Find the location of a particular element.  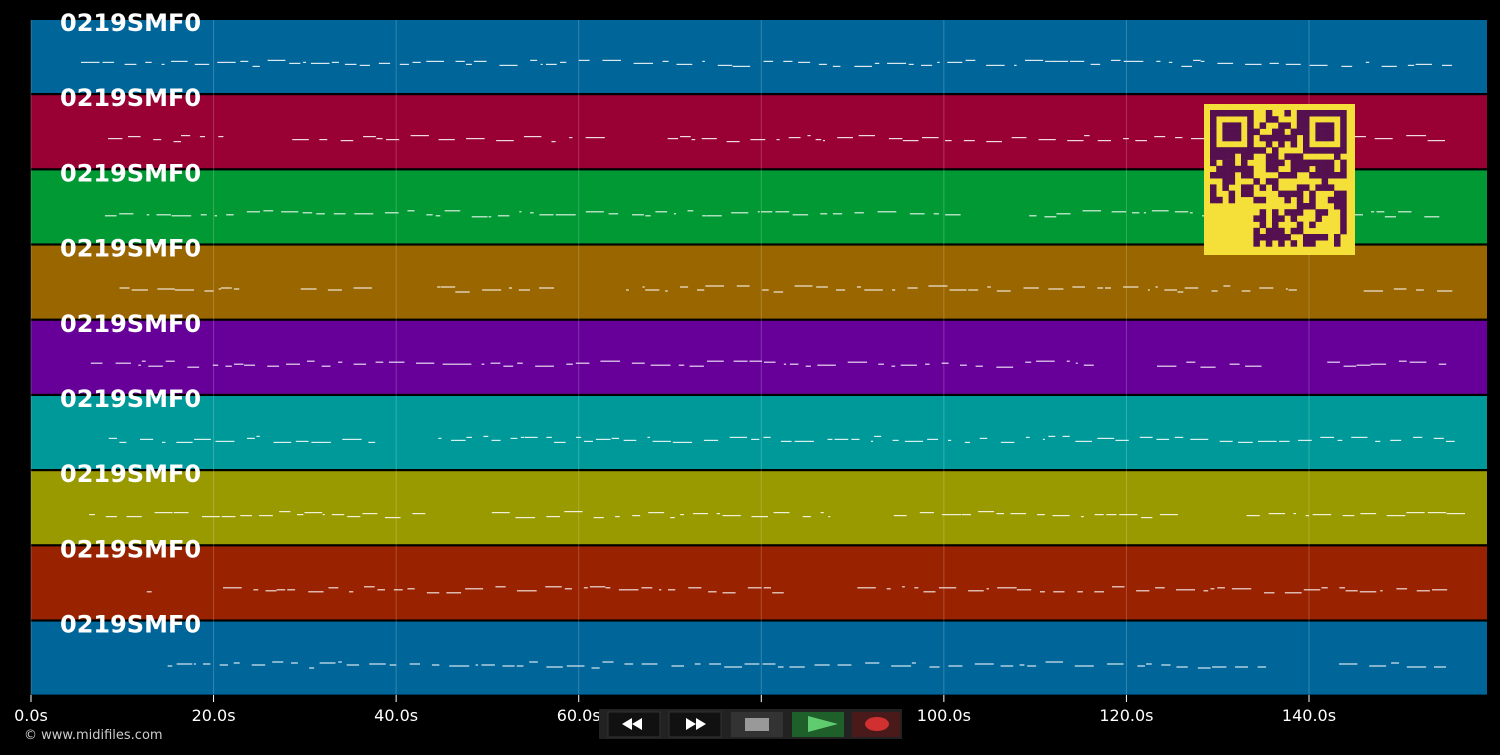

rewind-button is located at coordinates (634, 724).